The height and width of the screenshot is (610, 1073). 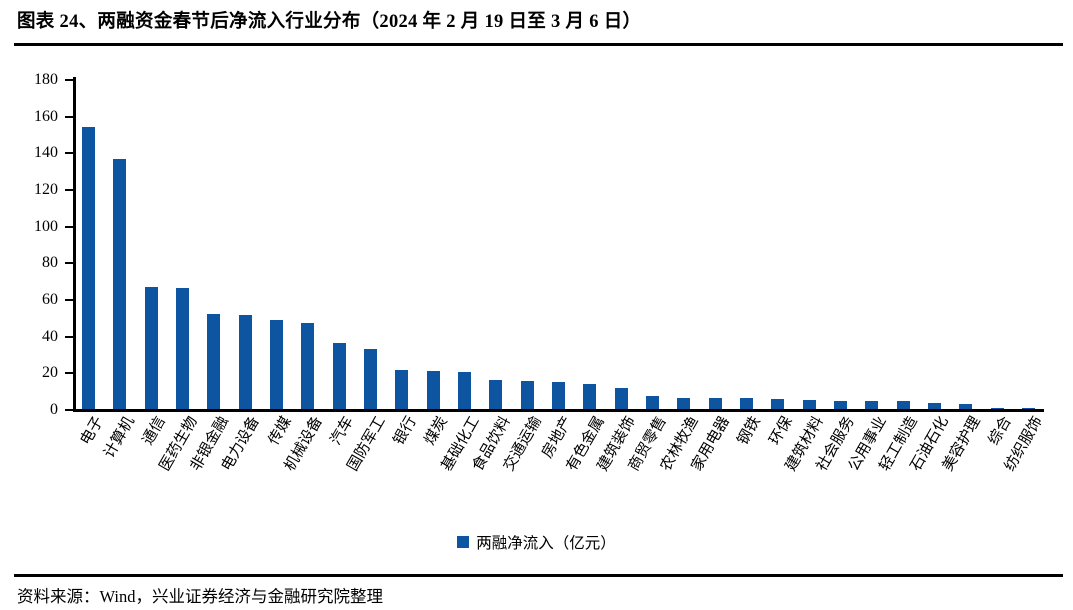 I want to click on y-axis-label: 20, so click(x=50, y=373).